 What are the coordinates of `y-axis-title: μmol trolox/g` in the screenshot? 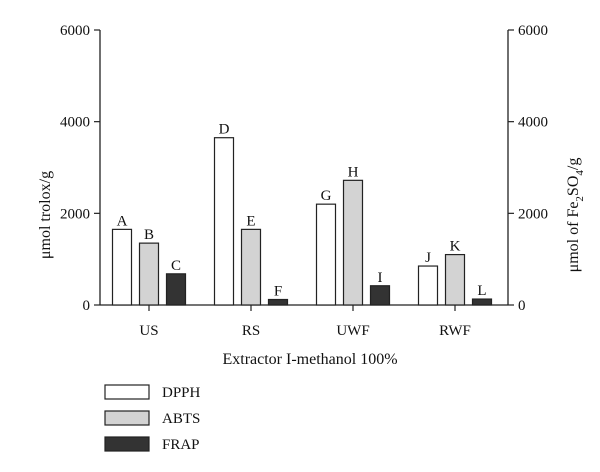 It's located at (45, 215).